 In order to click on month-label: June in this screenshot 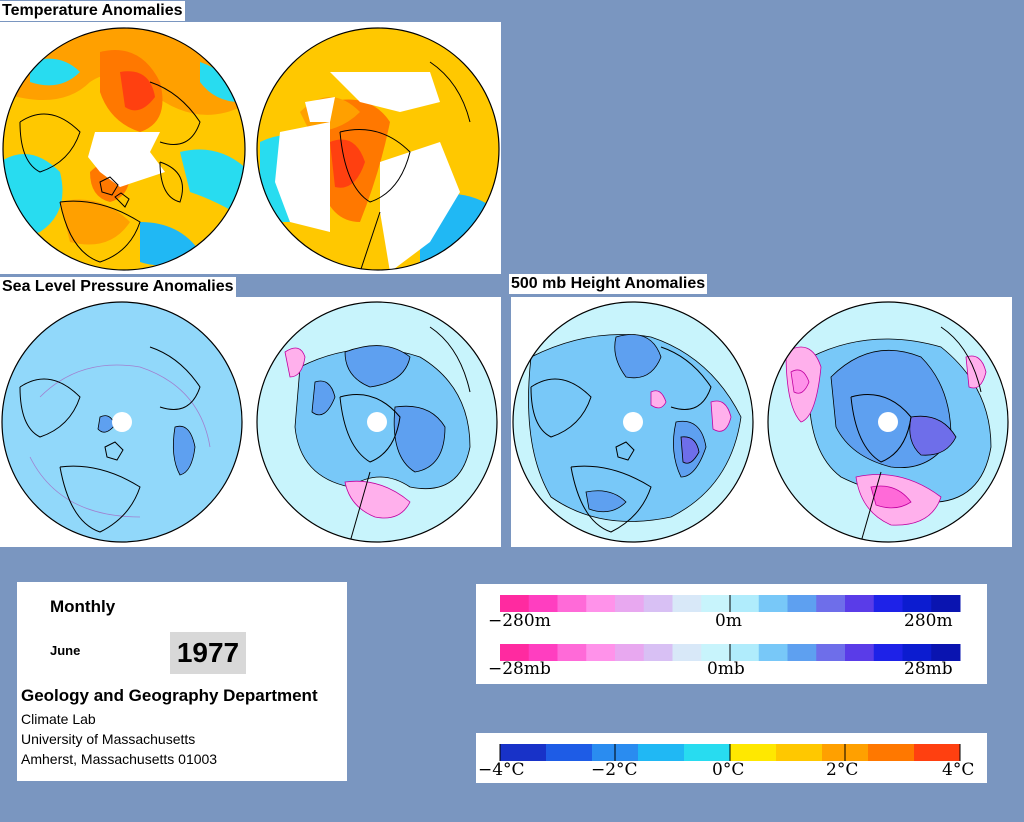, I will do `click(65, 650)`.